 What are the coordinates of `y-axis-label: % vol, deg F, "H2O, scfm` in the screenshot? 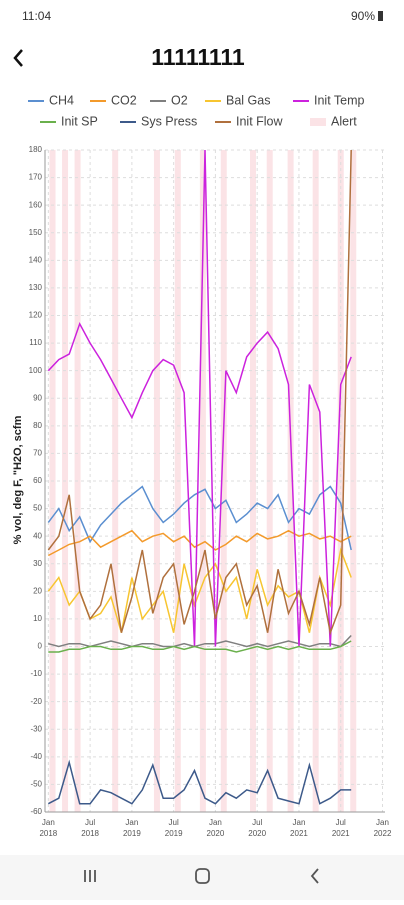 It's located at (18, 479).